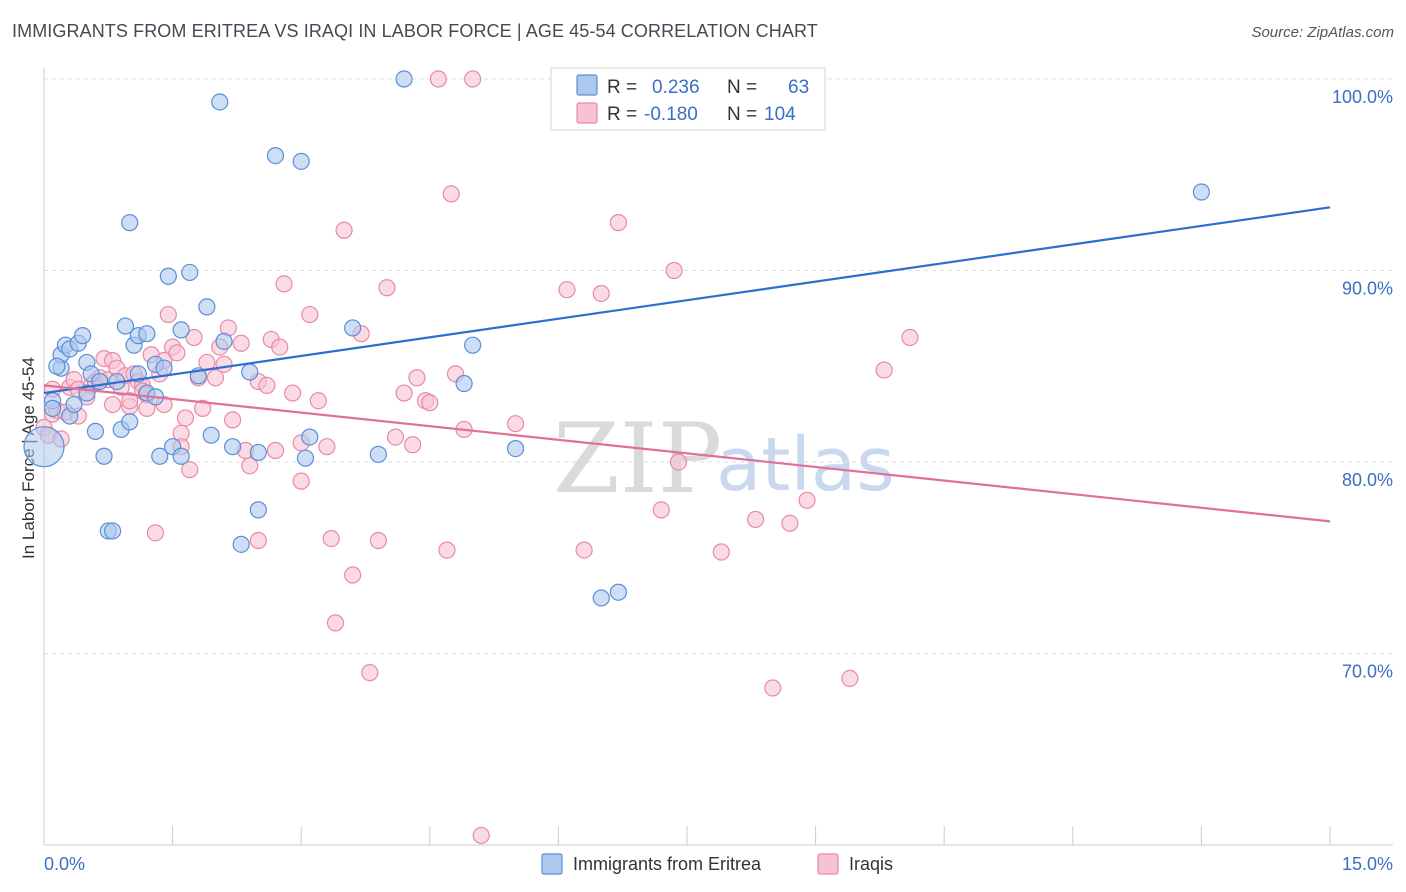 Image resolution: width=1406 pixels, height=892 pixels. Describe the element at coordinates (667, 864) in the screenshot. I see `series-legend-label-eritrea: Immigrants from Eritrea` at that location.